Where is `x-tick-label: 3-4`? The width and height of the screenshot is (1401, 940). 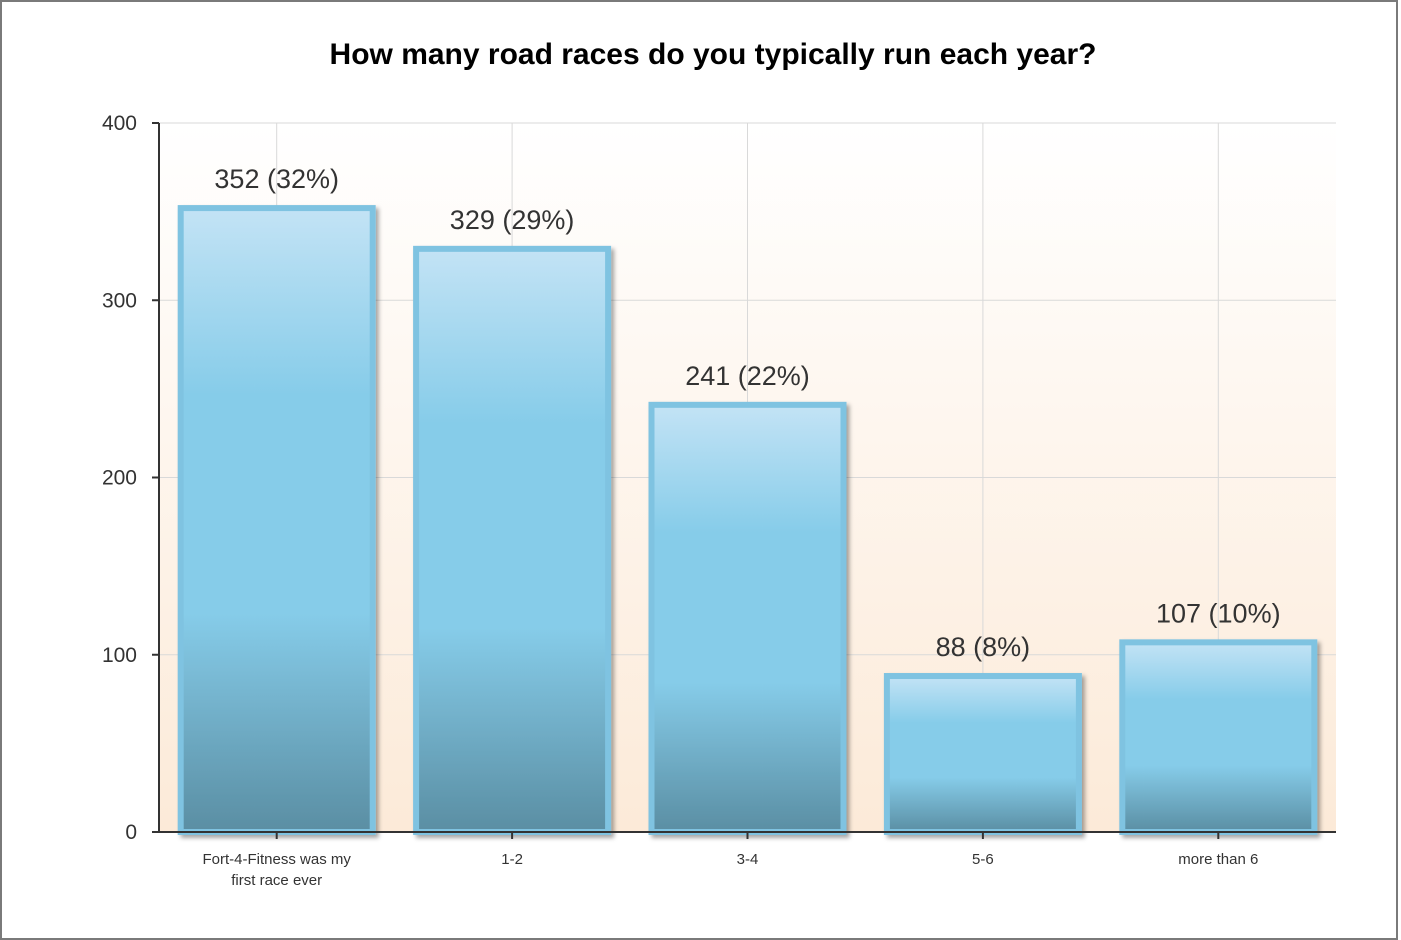
x-tick-label: 3-4 is located at coordinates (748, 859).